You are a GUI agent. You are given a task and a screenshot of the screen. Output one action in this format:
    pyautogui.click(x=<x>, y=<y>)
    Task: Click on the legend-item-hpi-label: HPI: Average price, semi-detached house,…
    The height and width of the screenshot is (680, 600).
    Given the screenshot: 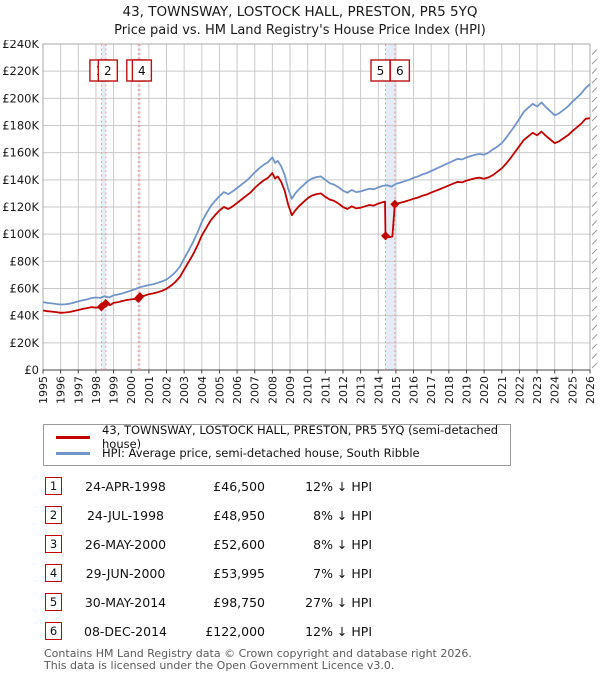 What is the action you would take?
    pyautogui.click(x=261, y=453)
    